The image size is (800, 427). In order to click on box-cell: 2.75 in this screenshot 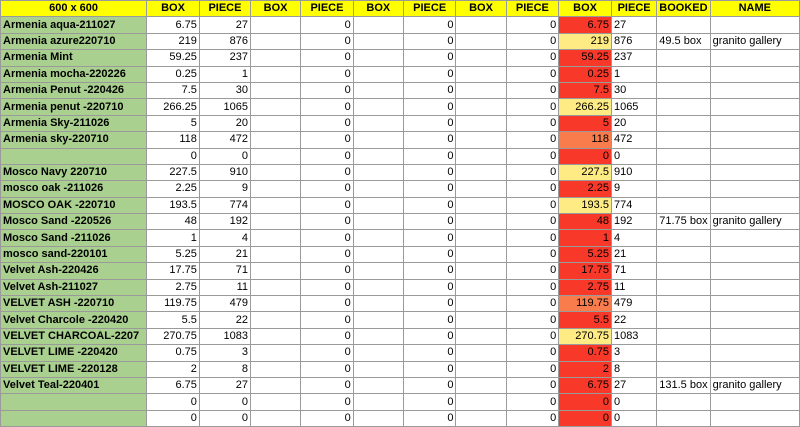, I will do `click(173, 287)`.